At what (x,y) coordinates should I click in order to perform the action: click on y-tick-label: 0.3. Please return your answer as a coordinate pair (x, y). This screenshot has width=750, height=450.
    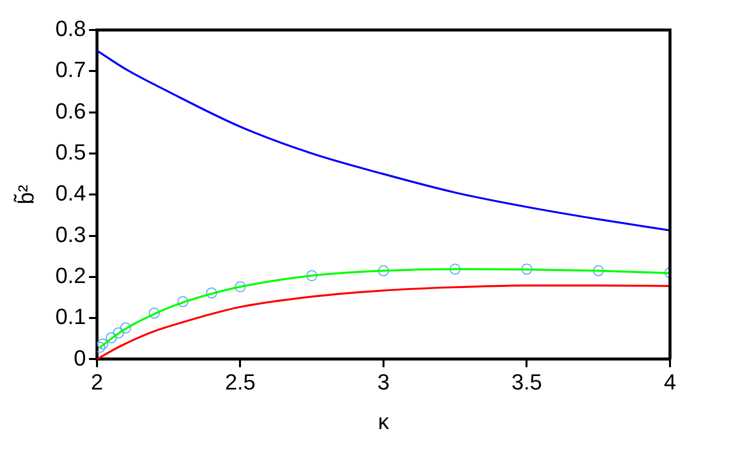
    Looking at the image, I should click on (70, 234).